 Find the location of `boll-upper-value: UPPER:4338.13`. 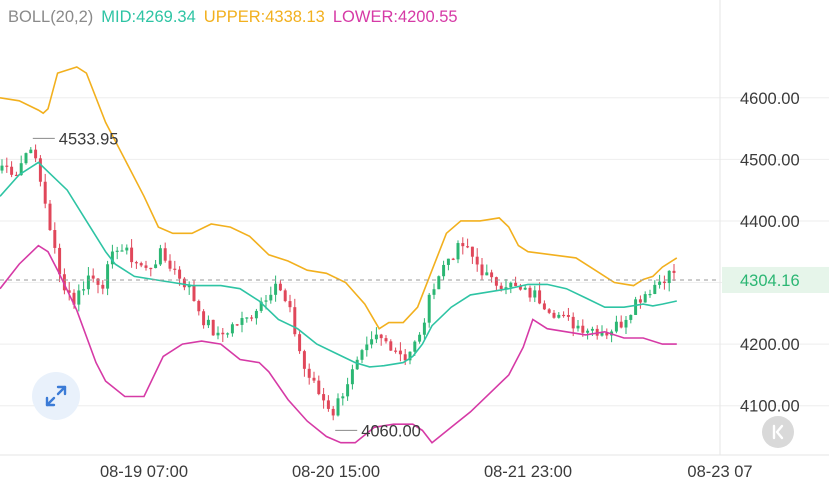

boll-upper-value: UPPER:4338.13 is located at coordinates (264, 17).